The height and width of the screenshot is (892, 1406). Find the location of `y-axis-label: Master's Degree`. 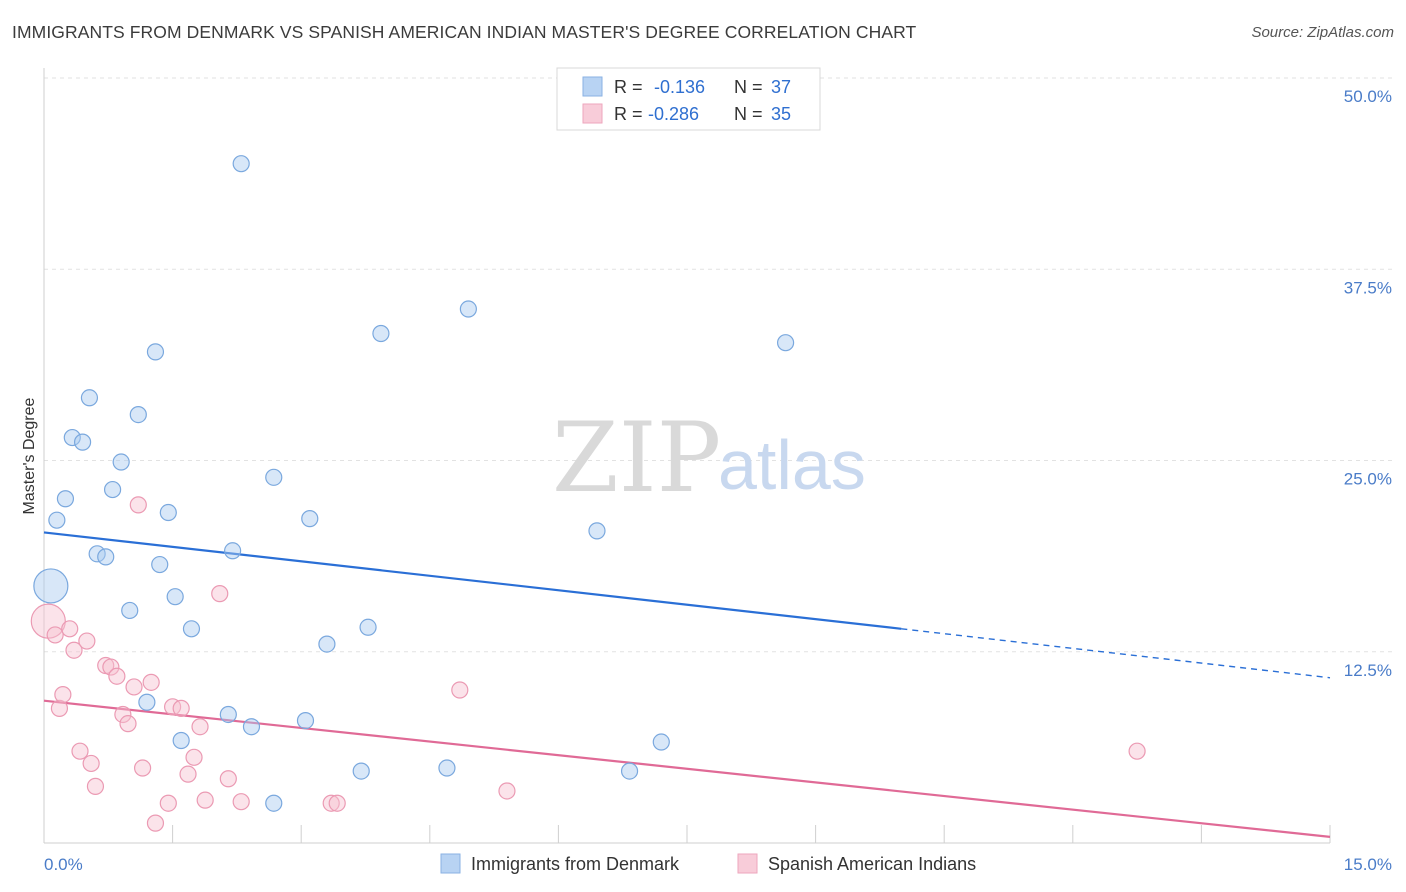

y-axis-label: Master's Degree is located at coordinates (29, 455).